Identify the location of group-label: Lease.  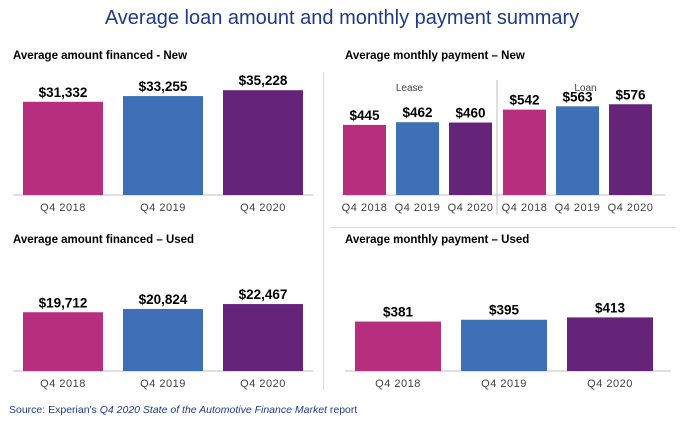
(410, 88).